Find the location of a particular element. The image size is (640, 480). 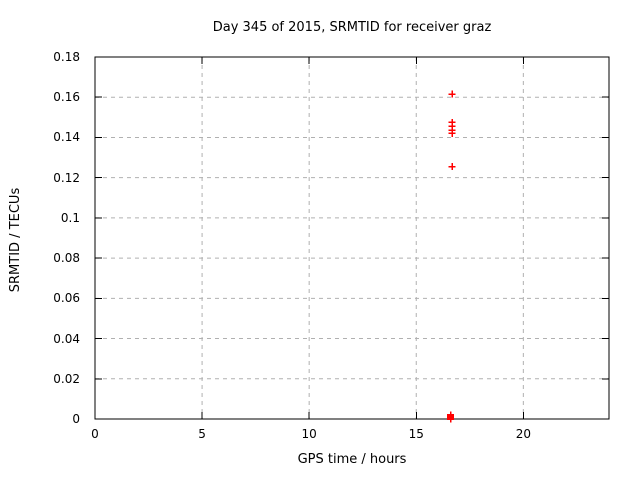

y-tick-label: 0.08 is located at coordinates (66, 258).